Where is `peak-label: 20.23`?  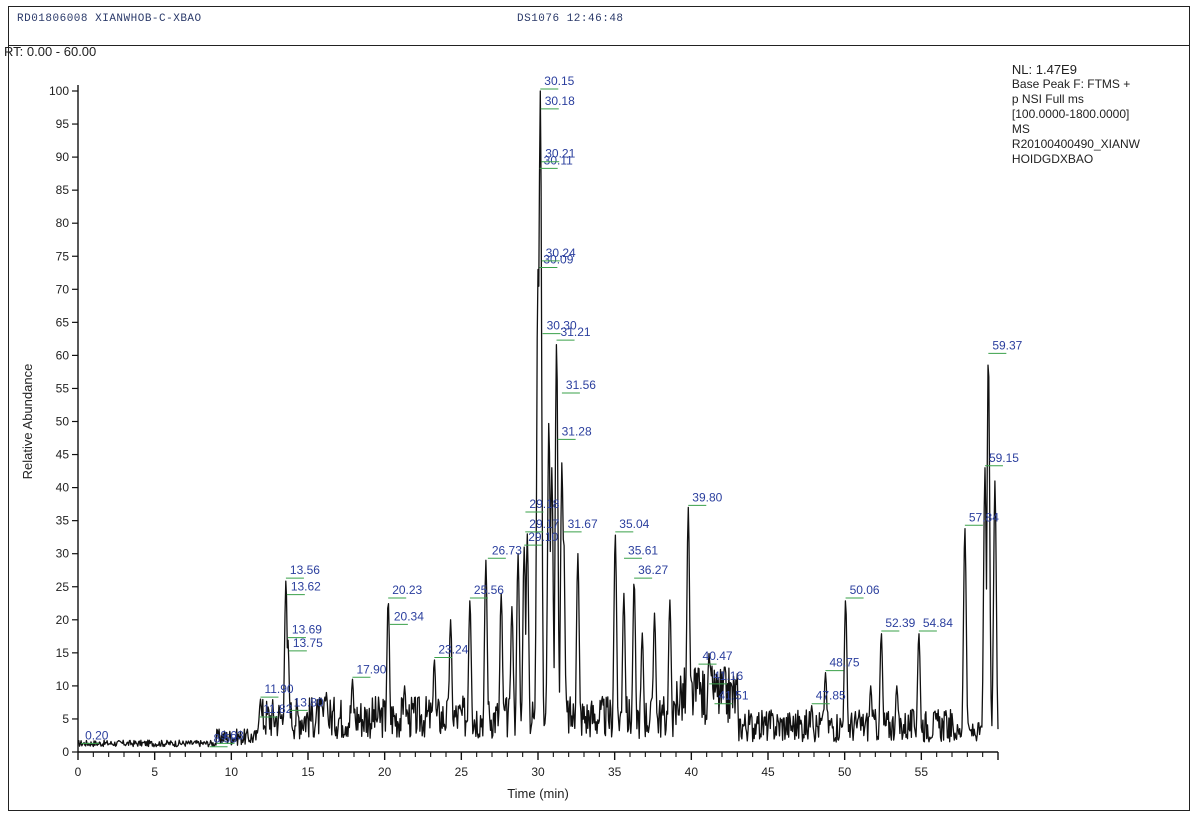
peak-label: 20.23 is located at coordinates (407, 590).